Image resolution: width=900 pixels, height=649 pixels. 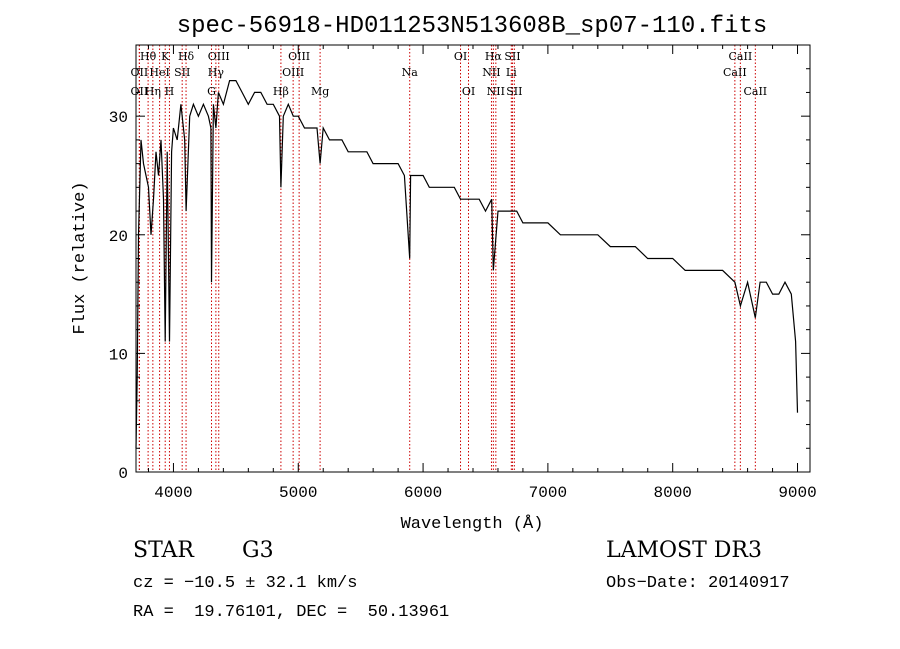 What do you see at coordinates (797, 493) in the screenshot?
I see `x-tick-label-5: 9000` at bounding box center [797, 493].